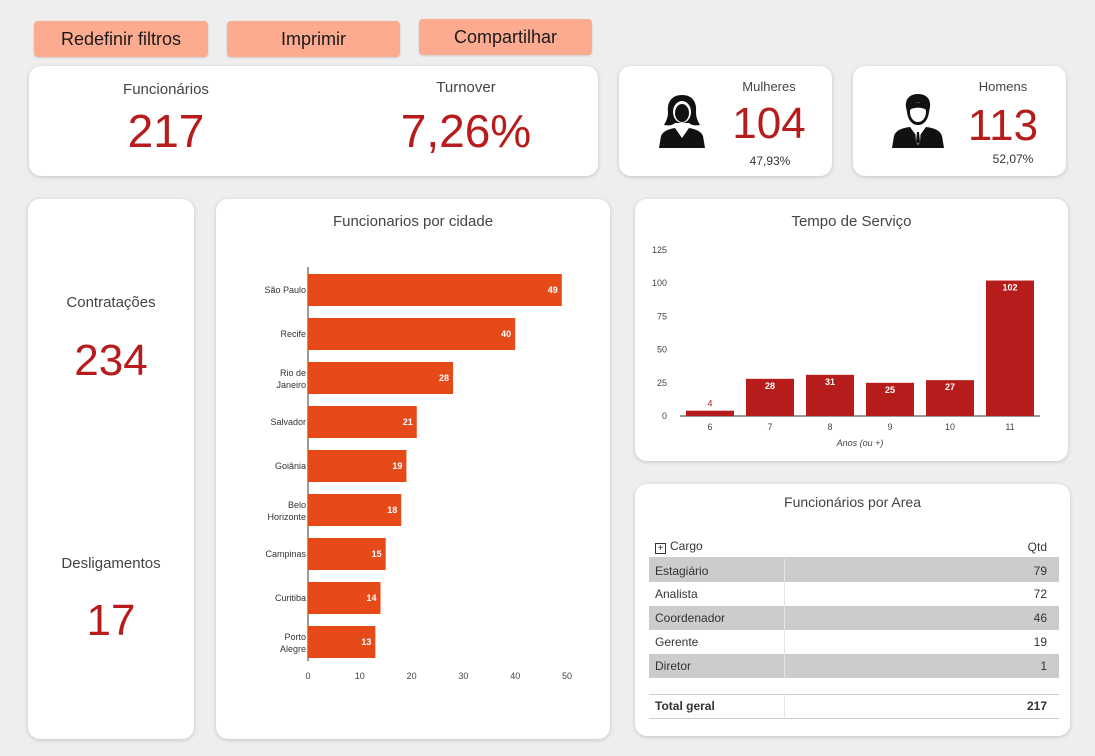 This screenshot has width=1095, height=756. I want to click on qtd-cell: 19, so click(1040, 642).